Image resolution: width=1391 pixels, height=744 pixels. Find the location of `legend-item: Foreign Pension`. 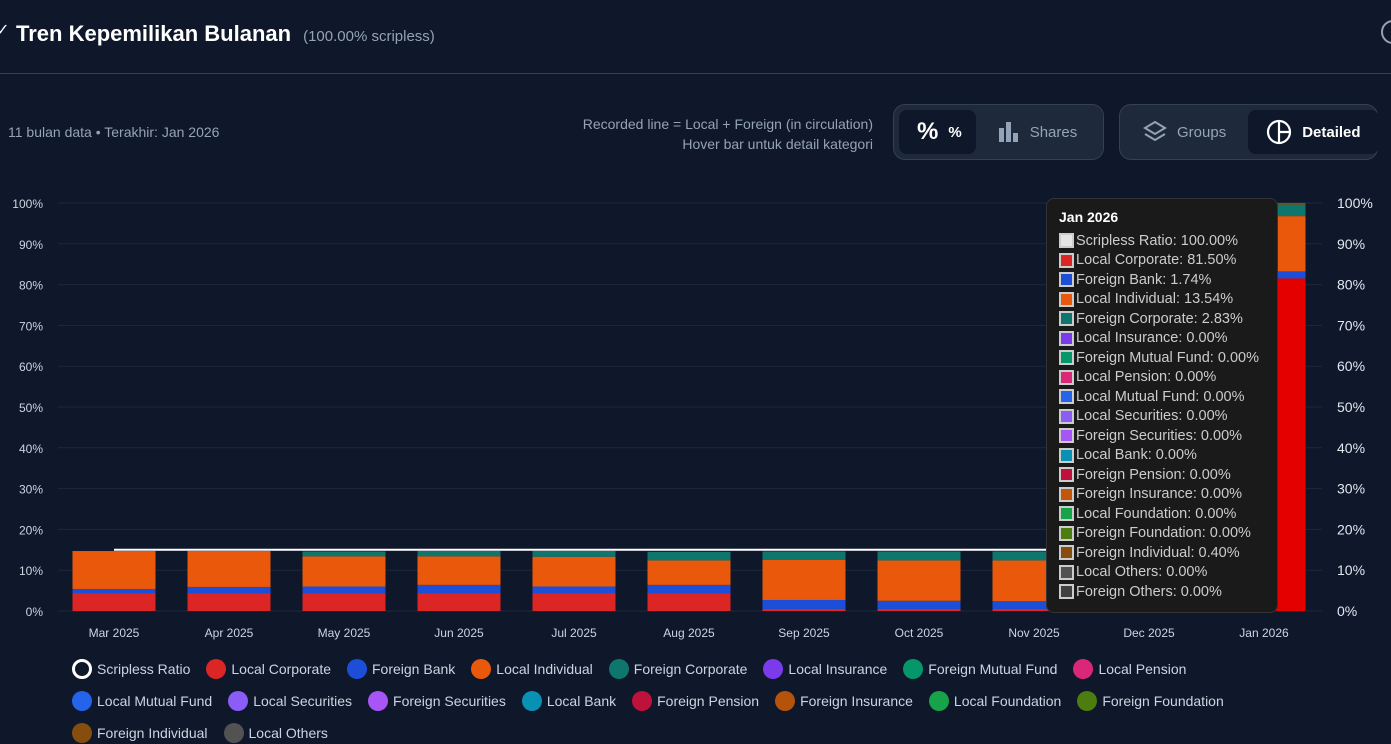

legend-item: Foreign Pension is located at coordinates (695, 701).